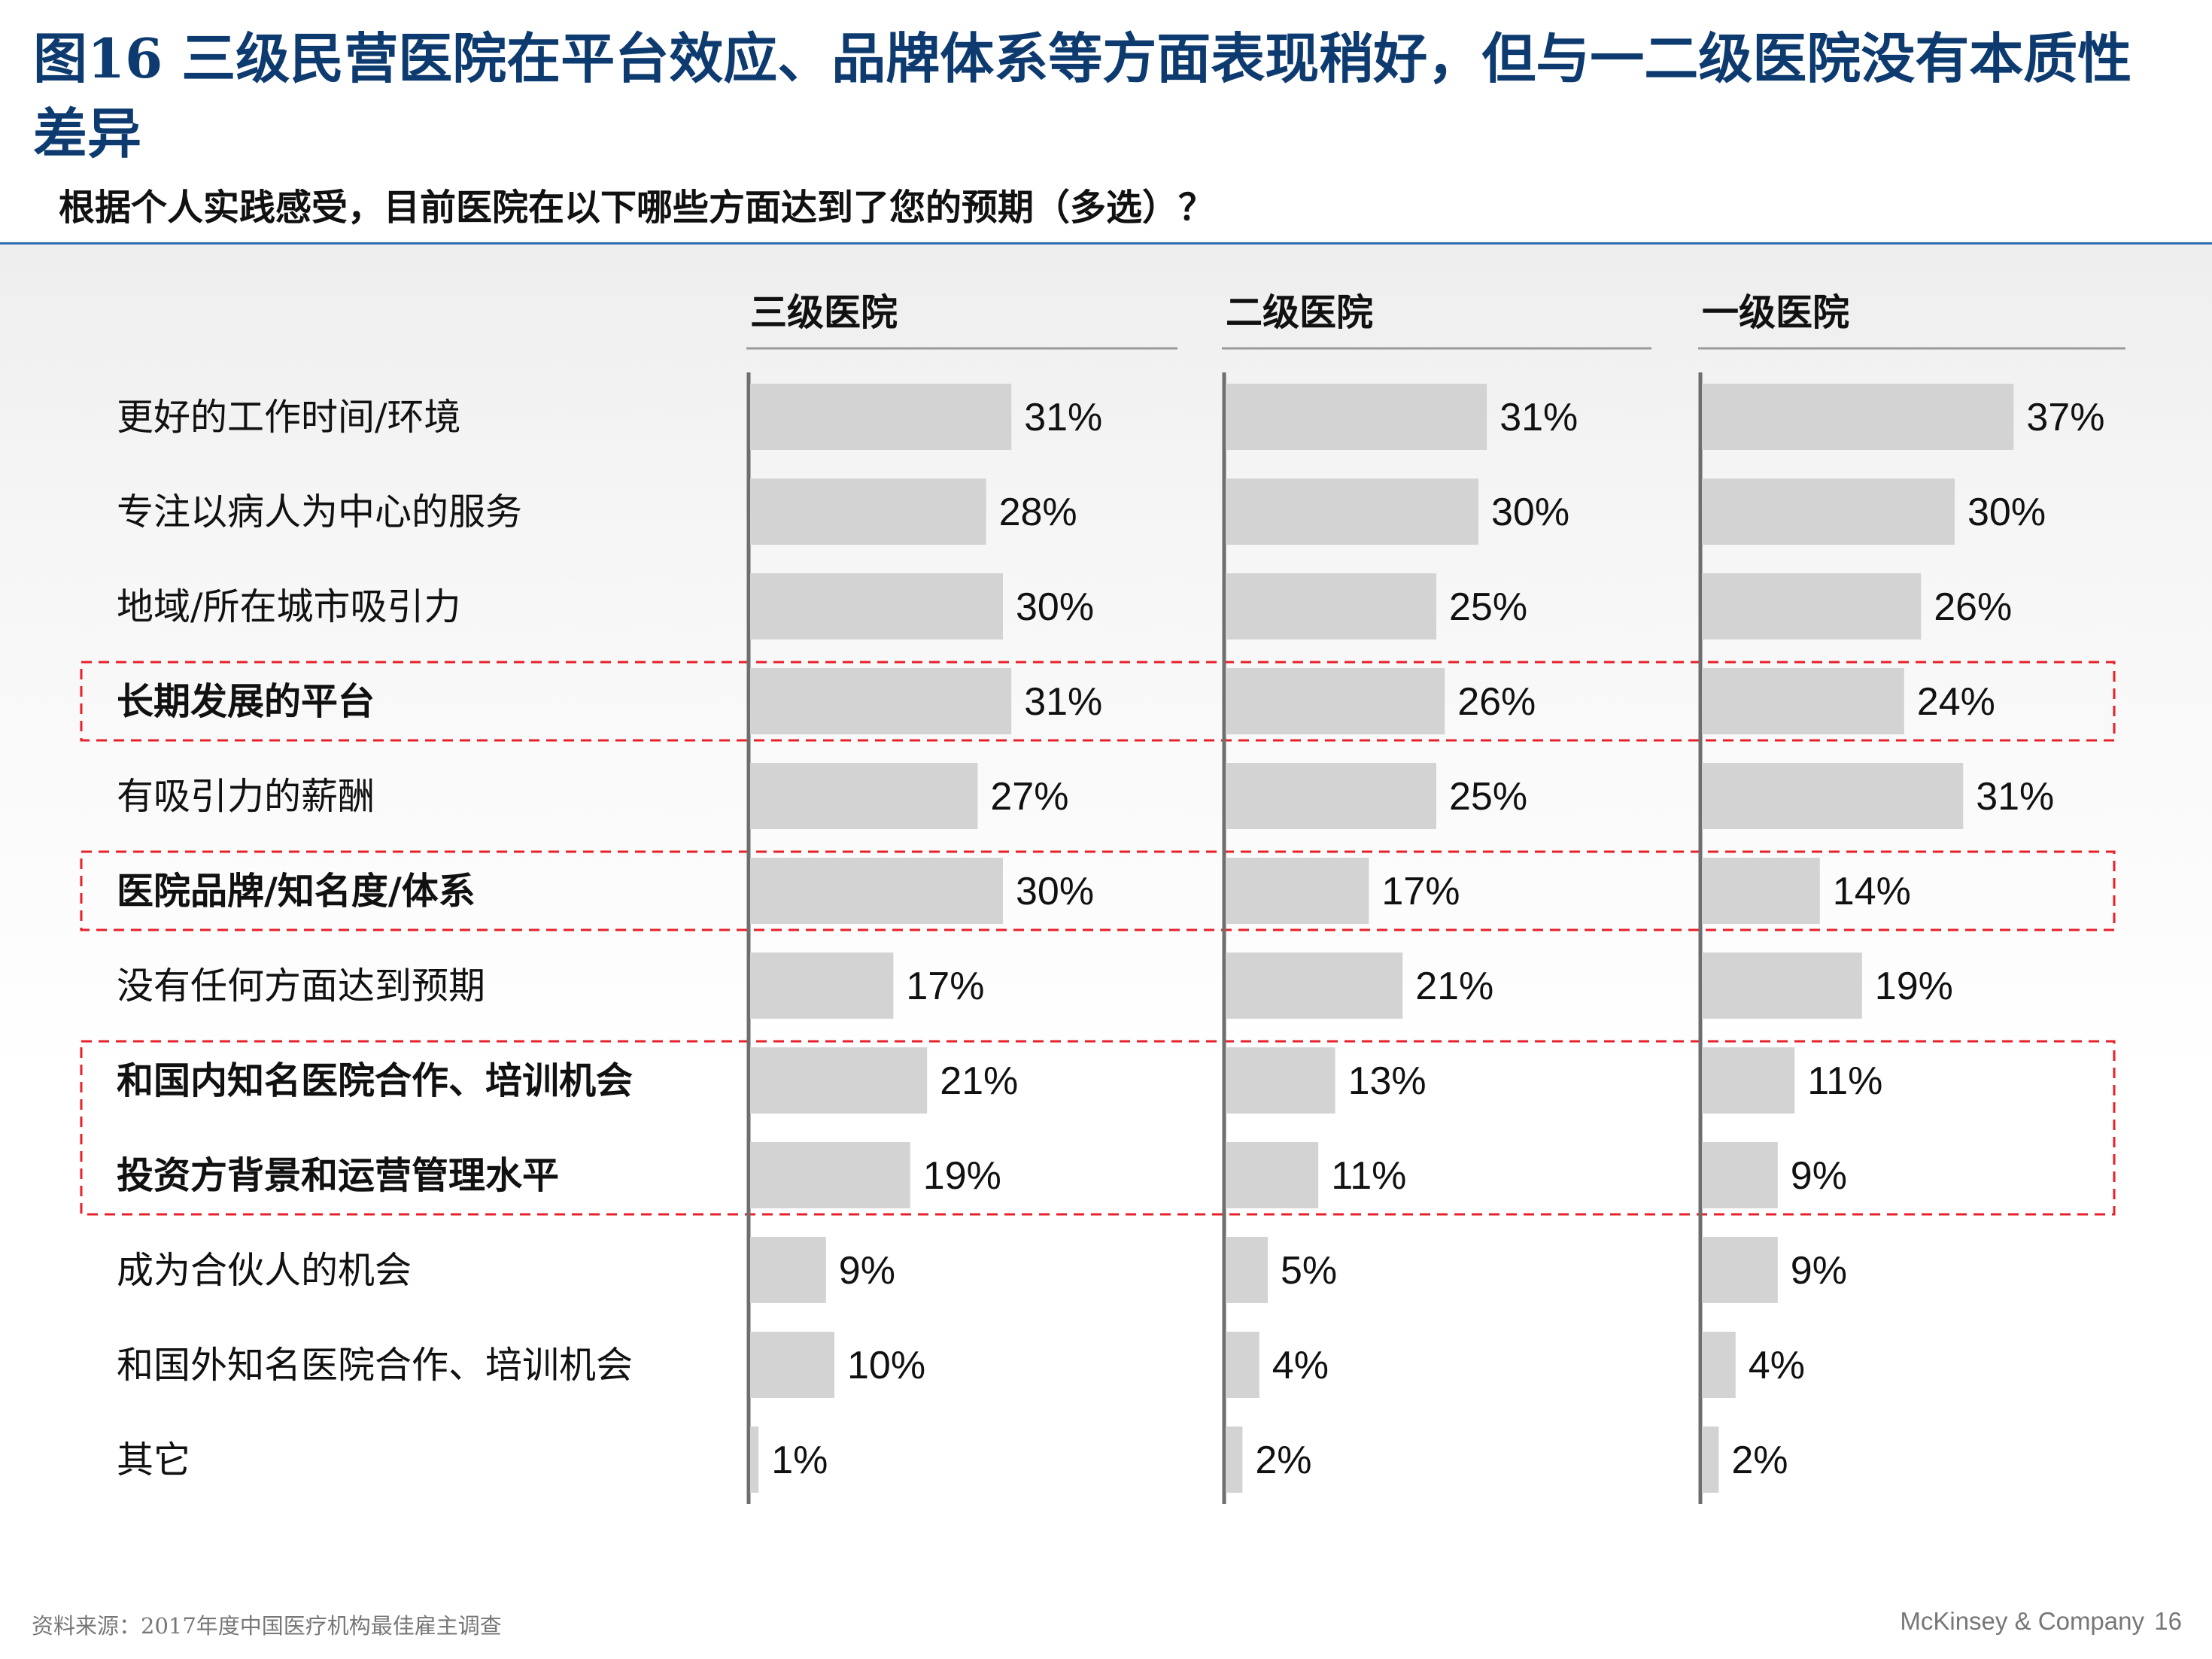 This screenshot has height=1659, width=2212. I want to click on chart-question: 根据个人实践感受，目前医院在以下哪些方面达到了您的预期（多选）？, so click(637, 208).